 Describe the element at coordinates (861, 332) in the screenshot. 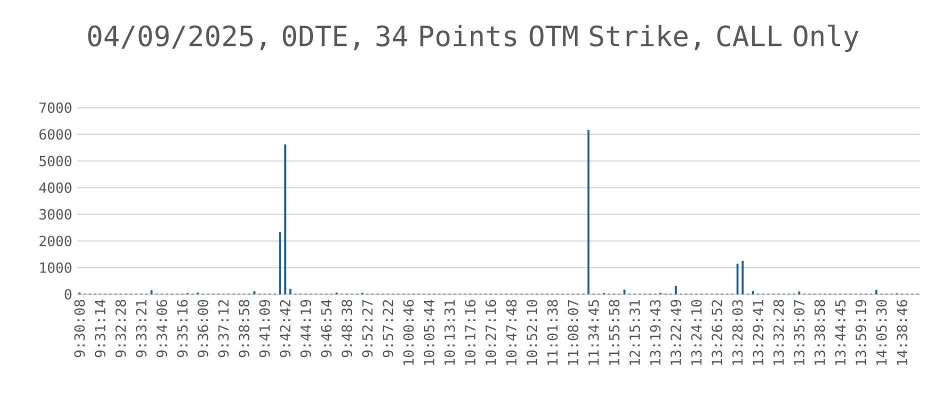

I see `x-tick-label: 13:59:19` at that location.